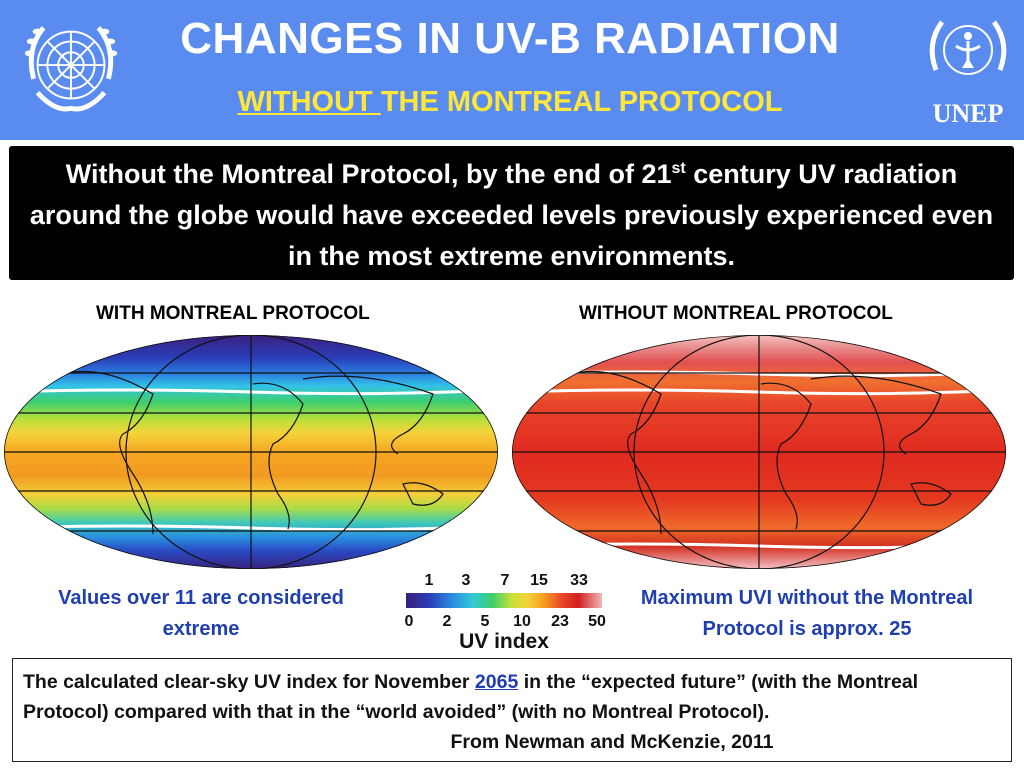 This screenshot has height=768, width=1024. I want to click on uv-index-colorbar: 1 3 7 15 33 0 2 5 10 23 50 UV index, so click(505, 612).